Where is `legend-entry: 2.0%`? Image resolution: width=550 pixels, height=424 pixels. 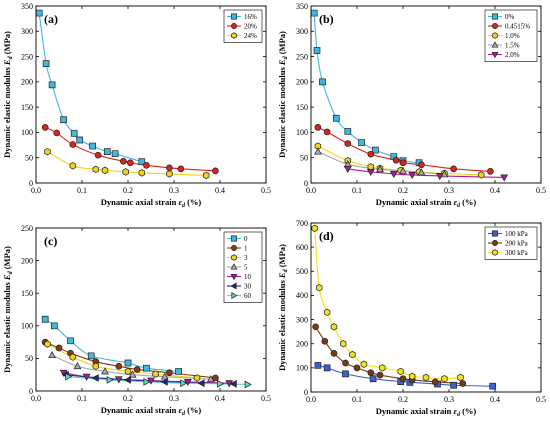
legend-entry: 2.0% is located at coordinates (512, 55).